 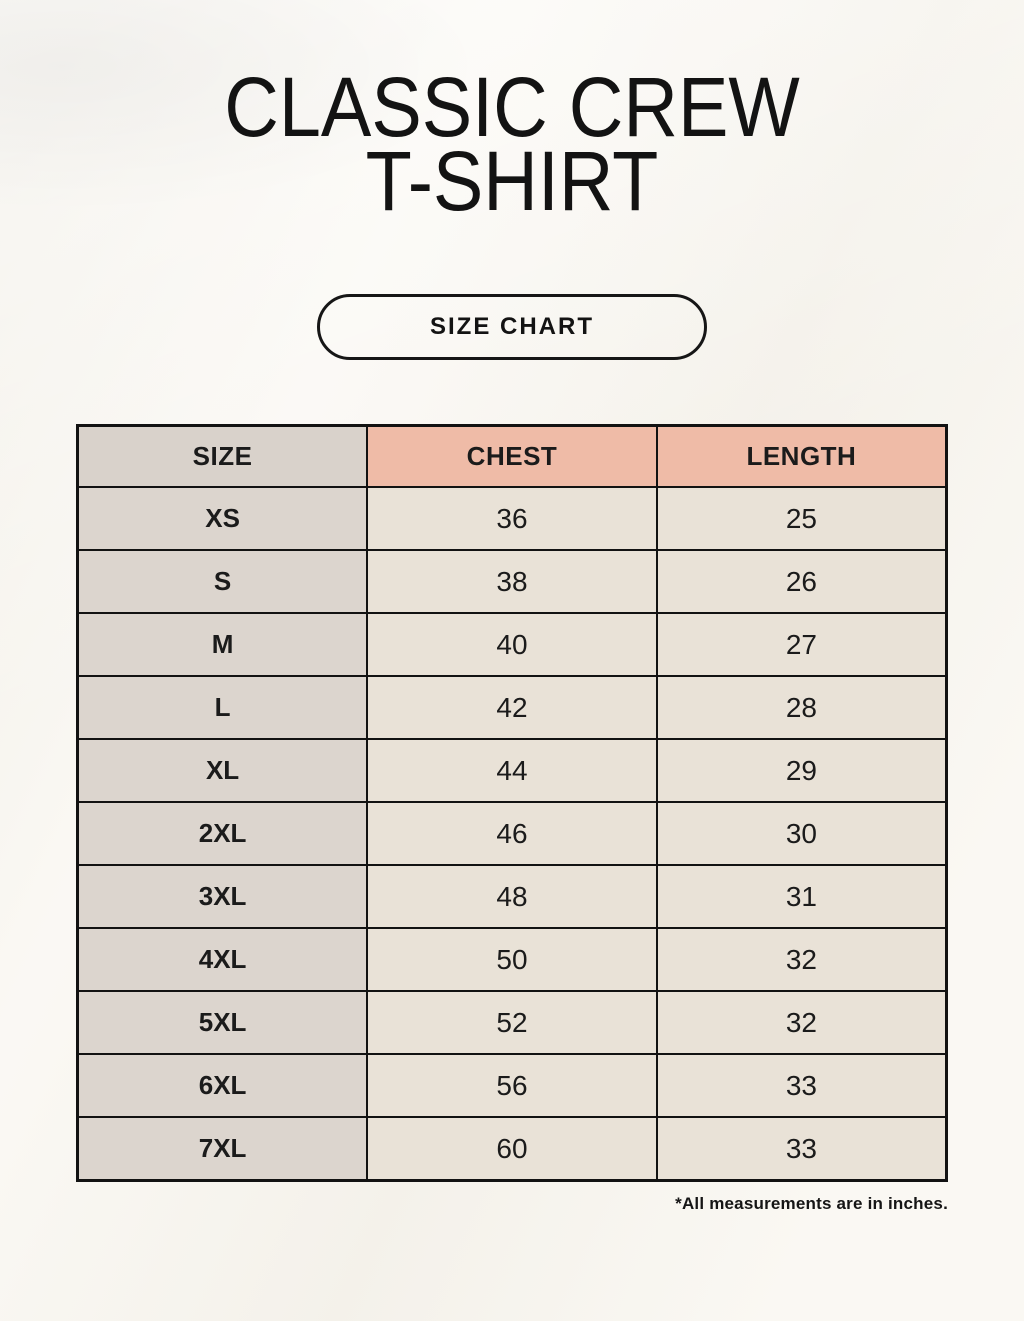 I want to click on table-row: 7XL 60 33, so click(x=512, y=1149).